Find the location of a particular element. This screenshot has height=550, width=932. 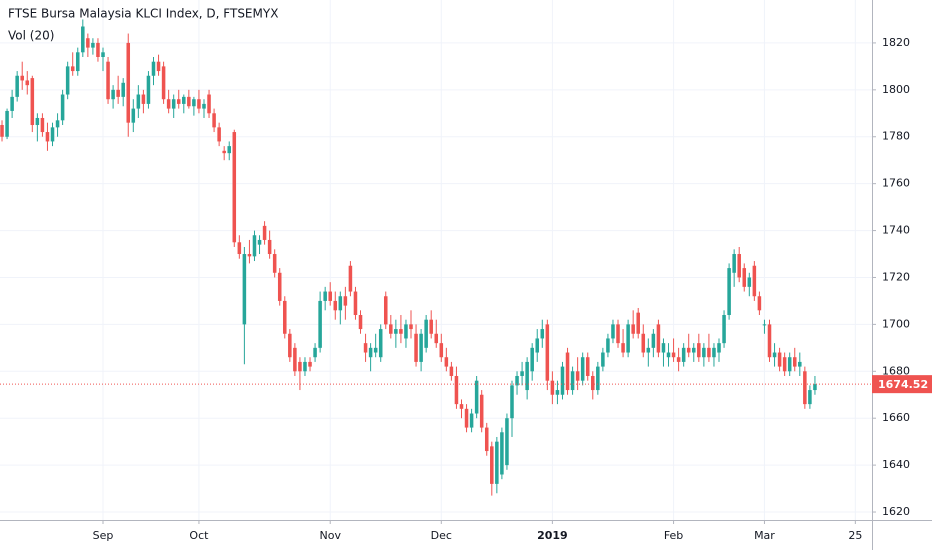

indicator-label: Vol (20) is located at coordinates (31, 36).